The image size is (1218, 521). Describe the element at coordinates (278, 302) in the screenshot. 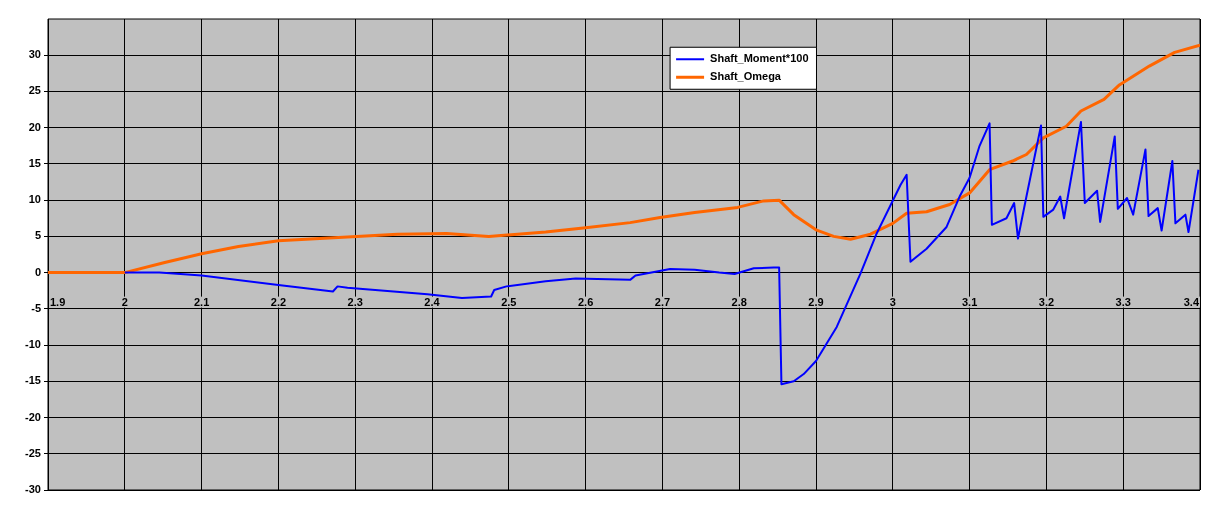

I see `x-tick-label: 2.2` at that location.